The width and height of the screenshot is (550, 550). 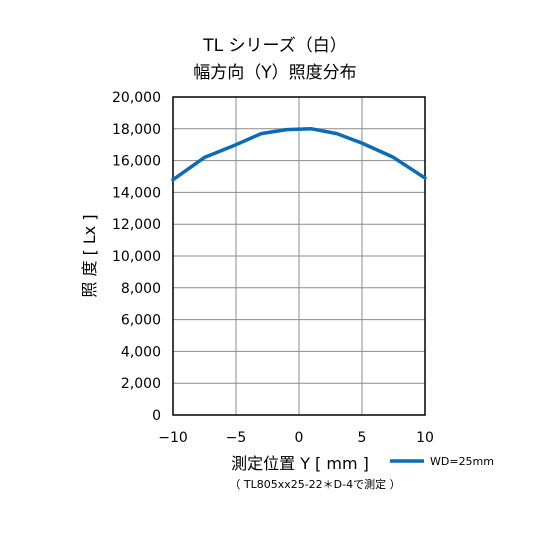 What do you see at coordinates (275, 46) in the screenshot?
I see `chart-title-line-1: TL シリーズ（白）` at bounding box center [275, 46].